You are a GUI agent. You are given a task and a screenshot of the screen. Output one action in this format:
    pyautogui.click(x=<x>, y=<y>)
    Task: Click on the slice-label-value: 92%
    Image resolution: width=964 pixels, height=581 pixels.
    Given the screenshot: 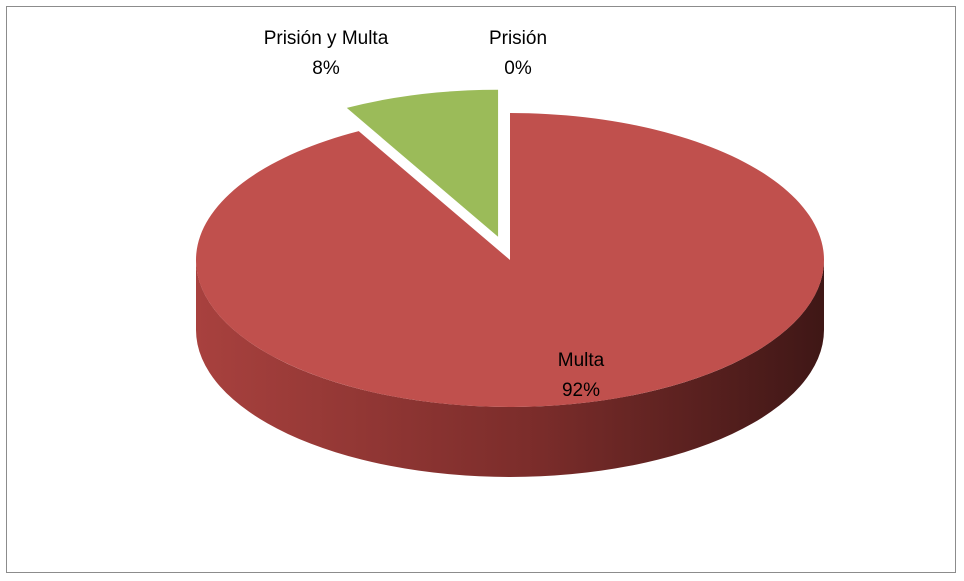 What is the action you would take?
    pyautogui.click(x=581, y=390)
    